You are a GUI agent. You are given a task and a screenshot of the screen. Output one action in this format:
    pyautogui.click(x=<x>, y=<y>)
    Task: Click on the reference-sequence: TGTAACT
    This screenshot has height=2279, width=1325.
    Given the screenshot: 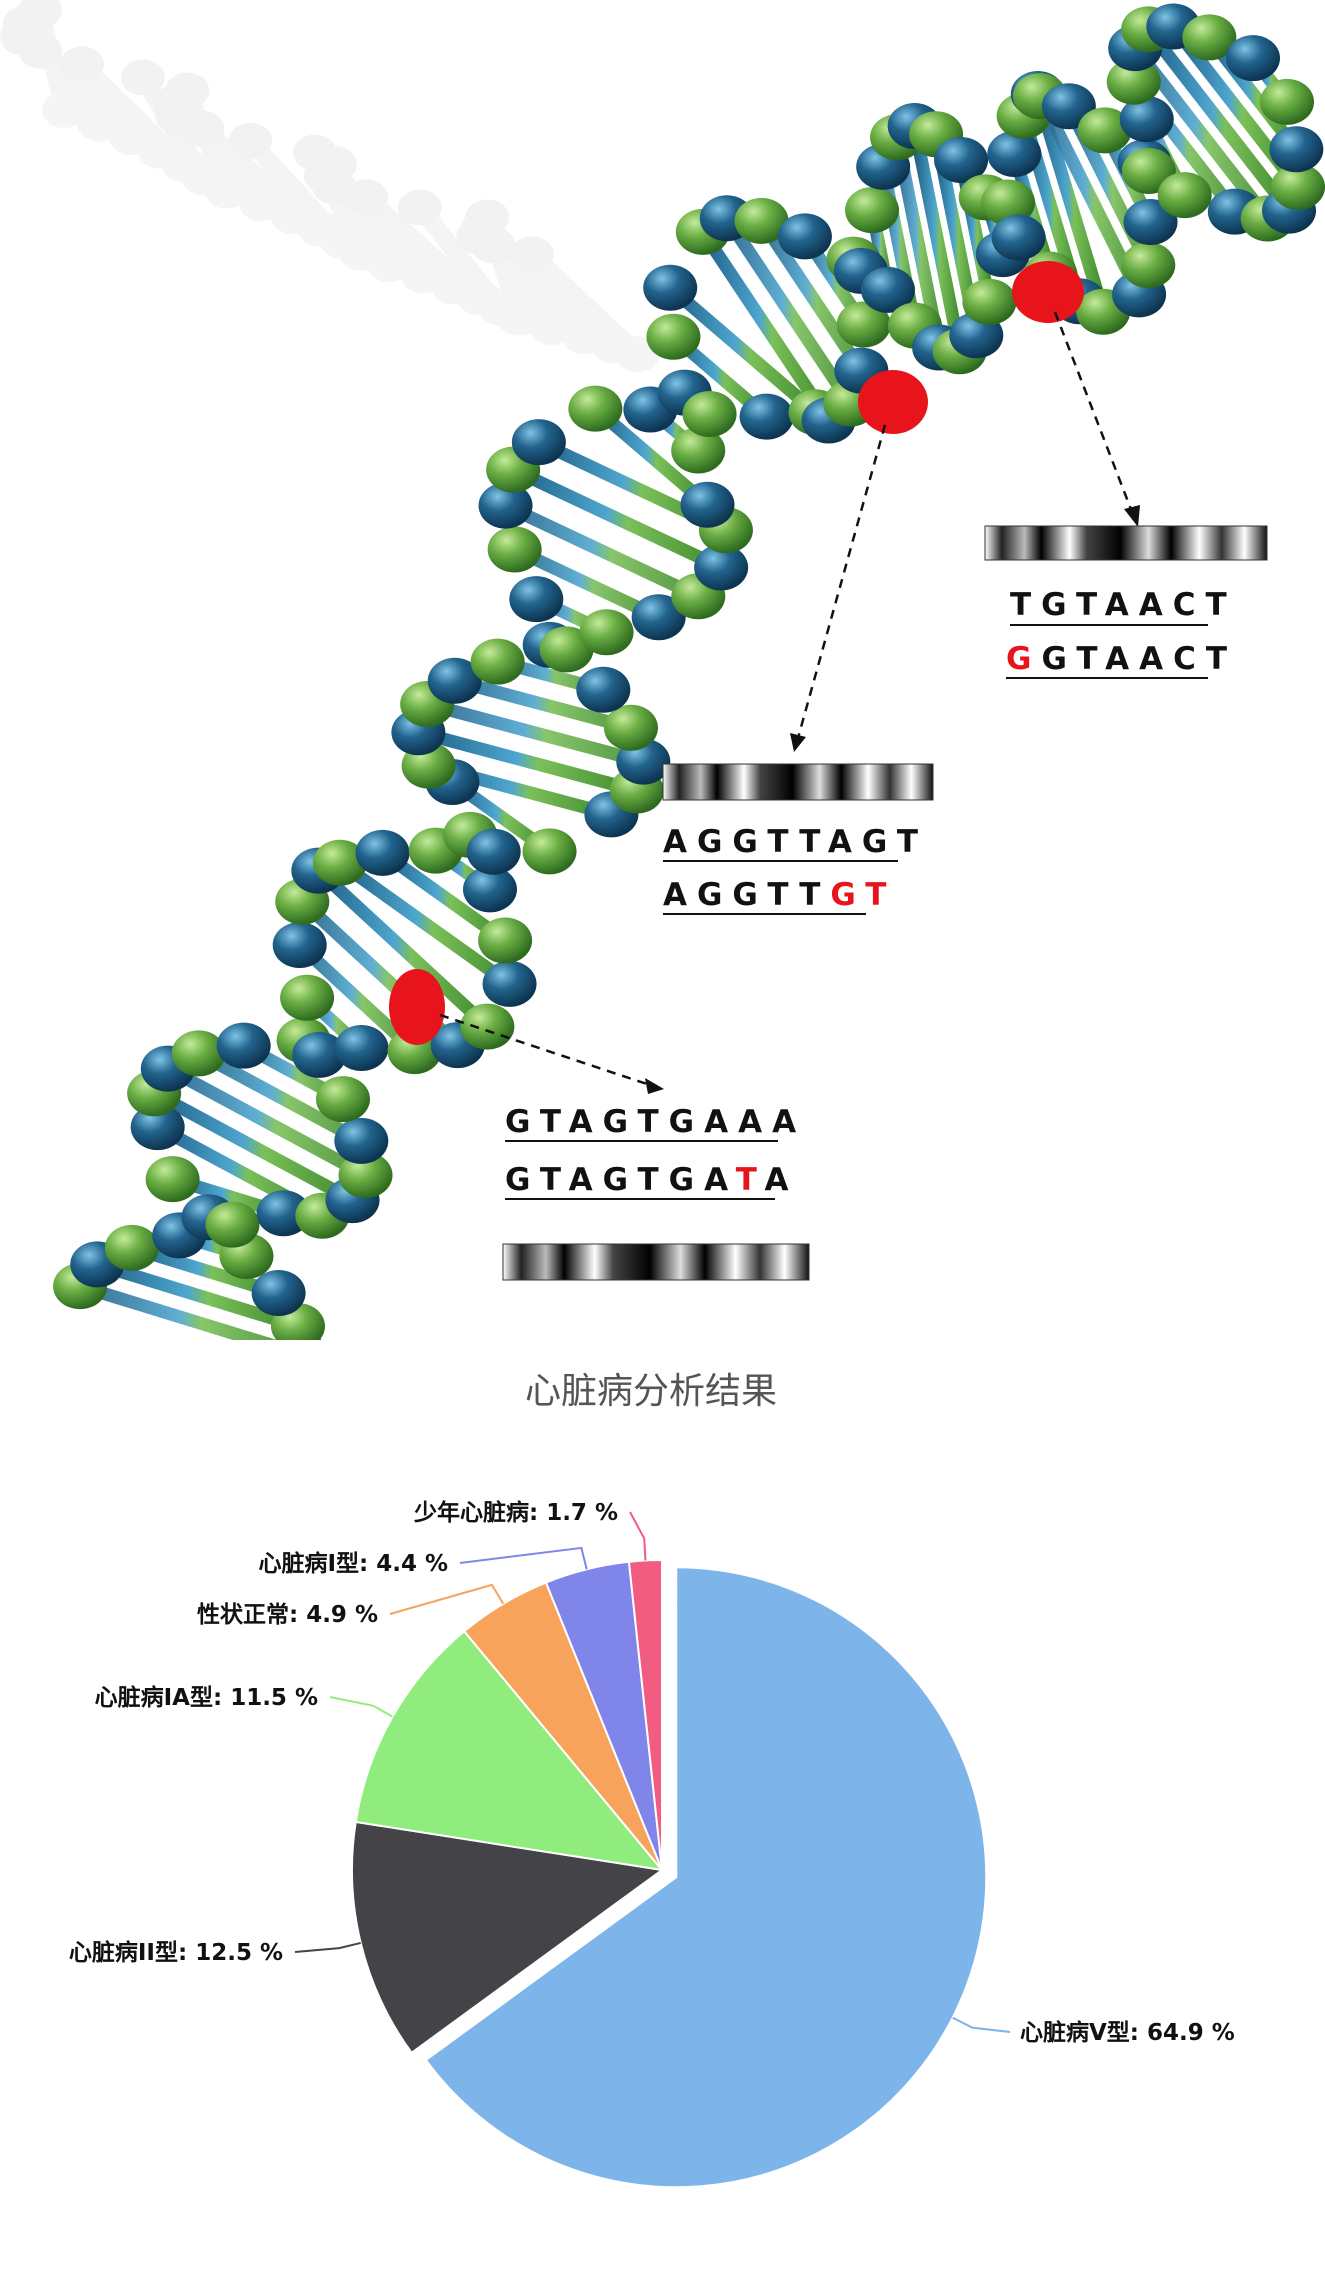 What is the action you would take?
    pyautogui.click(x=1123, y=605)
    